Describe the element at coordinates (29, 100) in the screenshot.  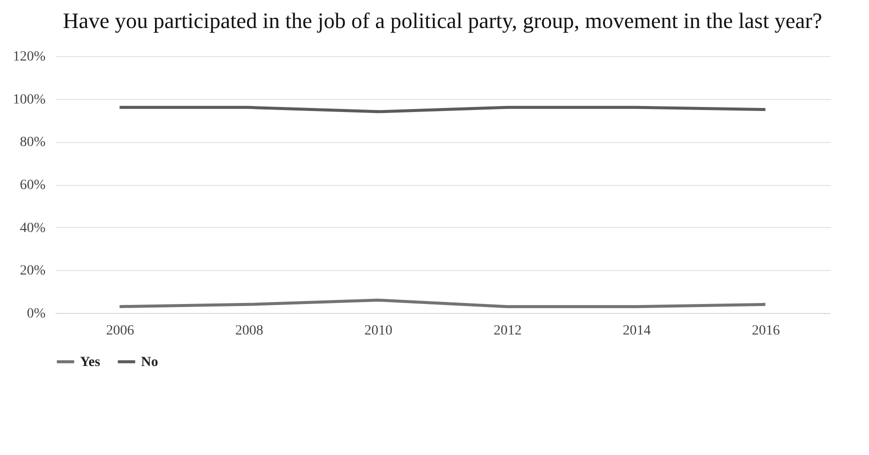
I see `y-tick-label: 100%` at that location.